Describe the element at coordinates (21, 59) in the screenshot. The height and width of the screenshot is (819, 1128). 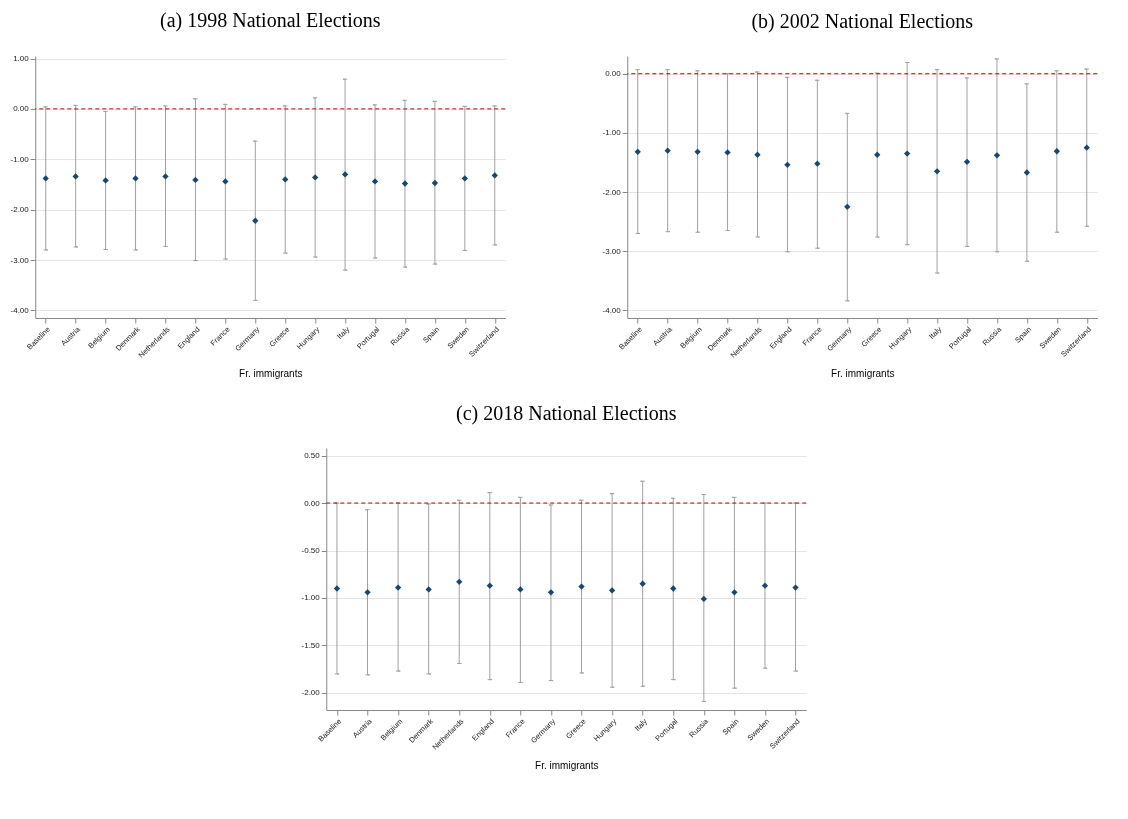
I see `y-tick-label: 1.00` at that location.